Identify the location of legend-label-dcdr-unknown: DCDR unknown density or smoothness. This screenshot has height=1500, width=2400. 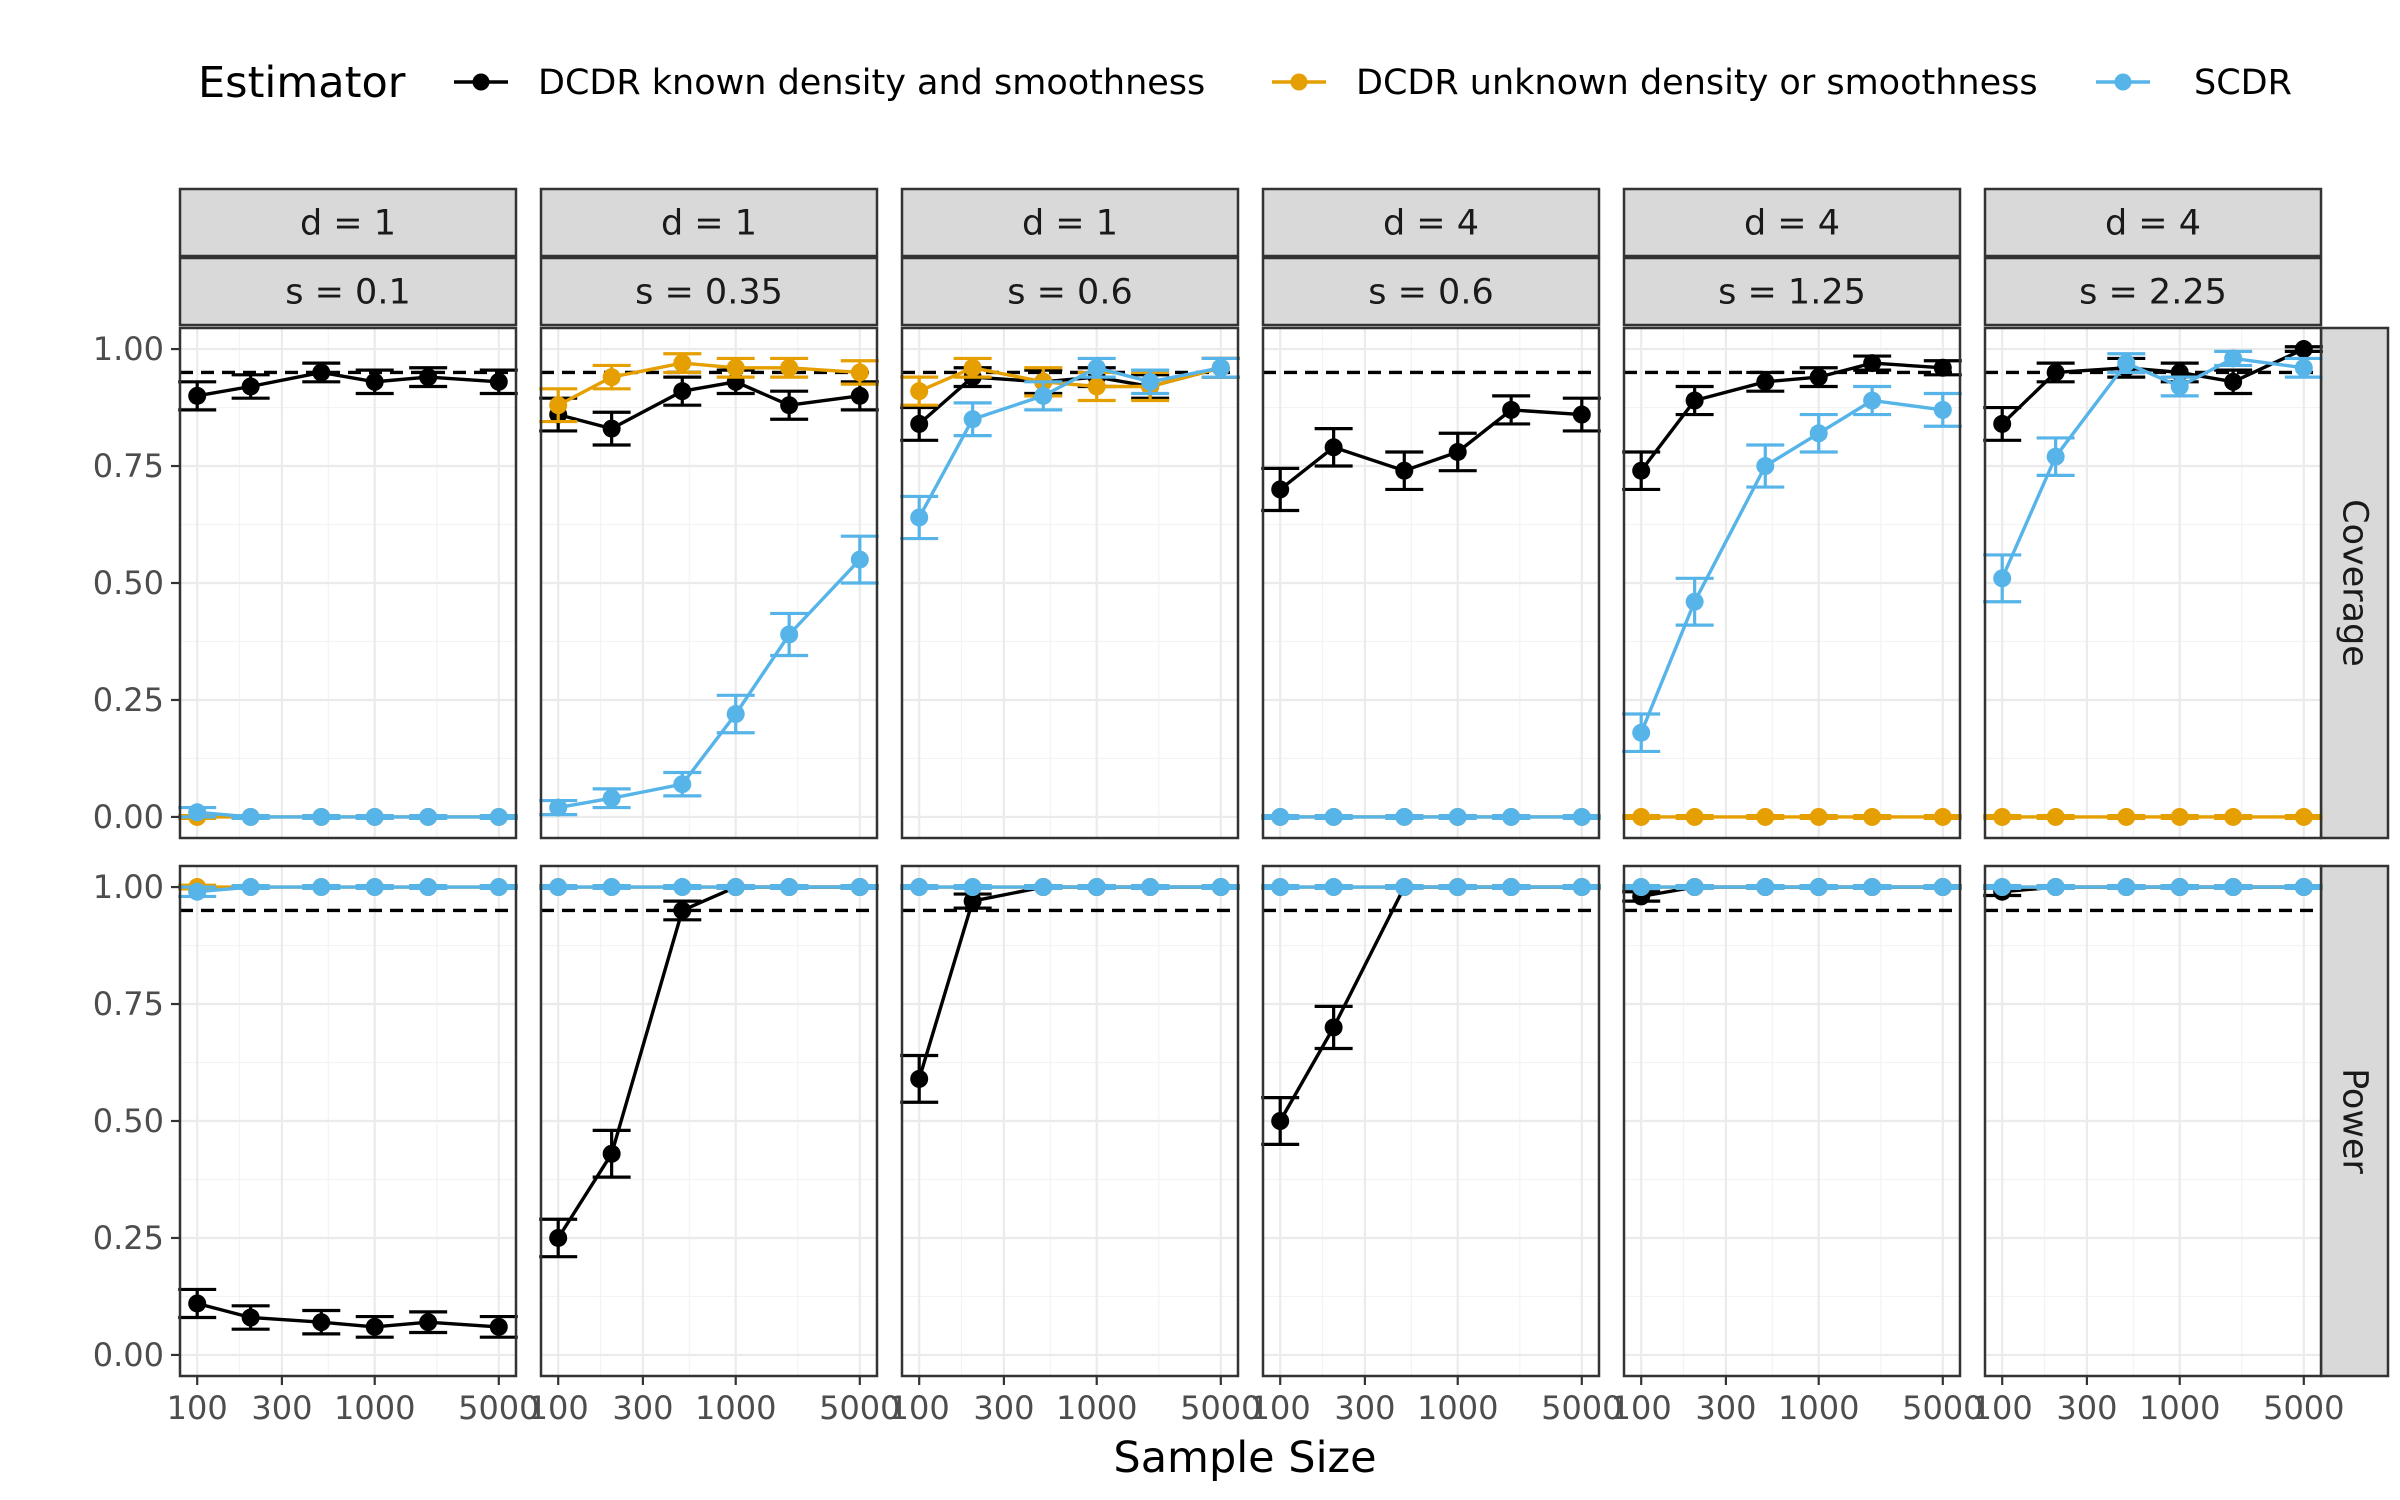
(1697, 83).